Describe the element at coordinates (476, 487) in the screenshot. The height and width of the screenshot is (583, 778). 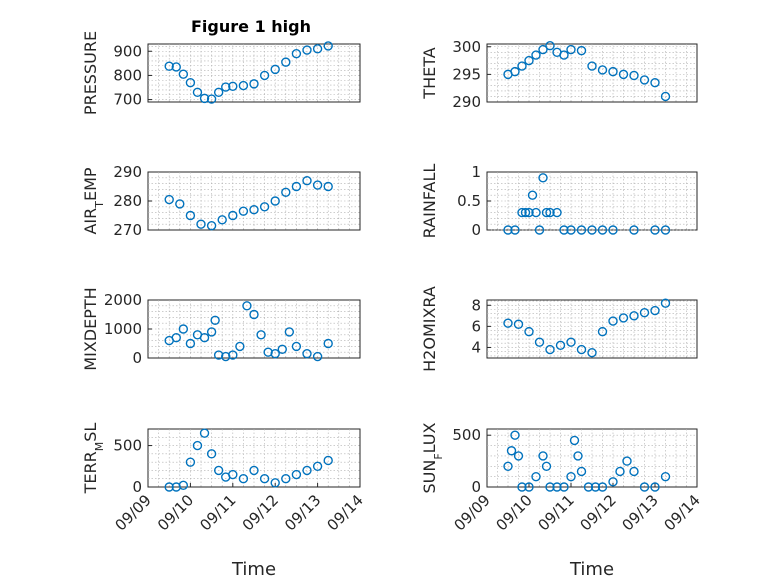
I see `y-tick-label: 0` at that location.